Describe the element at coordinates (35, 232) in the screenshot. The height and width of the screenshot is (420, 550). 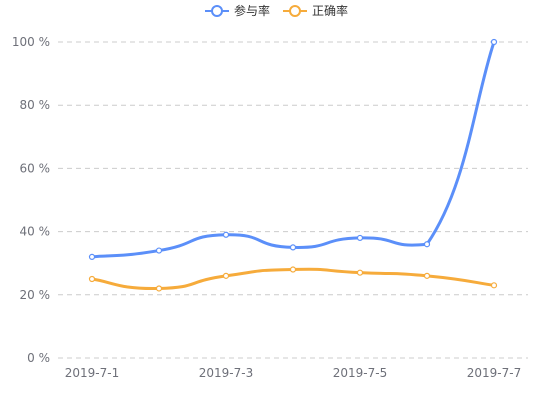
I see `y-tick-label: 40 %` at that location.